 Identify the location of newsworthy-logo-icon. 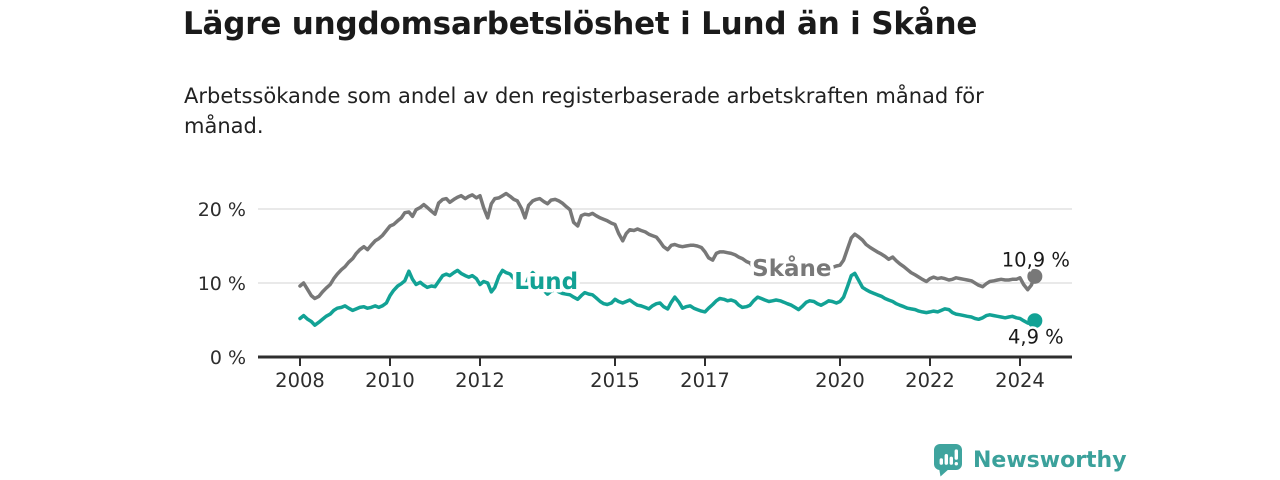
(948, 460).